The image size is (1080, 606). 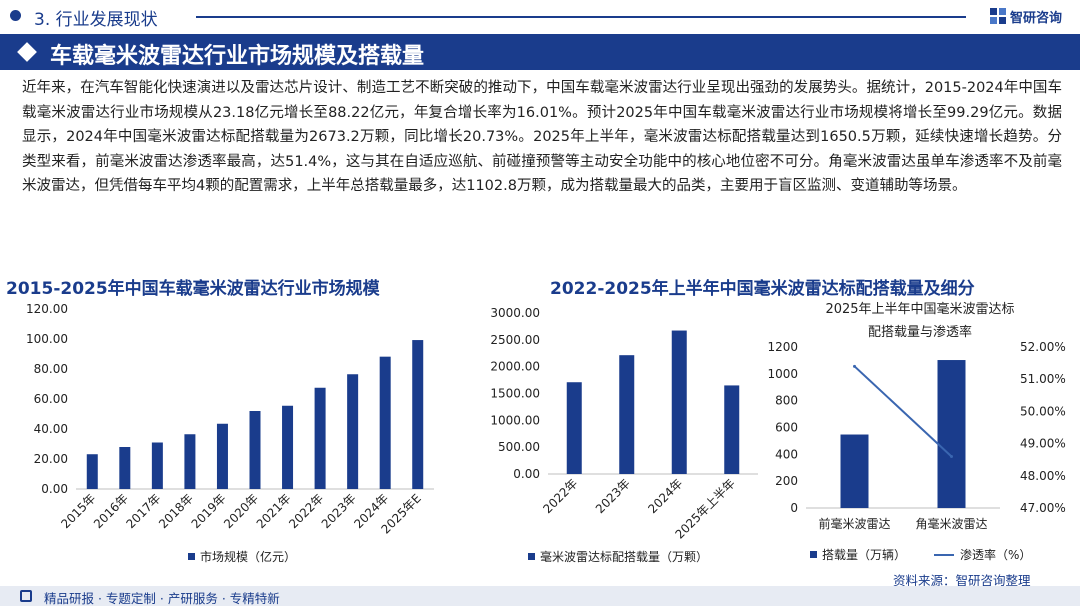 What do you see at coordinates (515, 313) in the screenshot?
I see `radar-volume-y-tick-label: 3000.00` at bounding box center [515, 313].